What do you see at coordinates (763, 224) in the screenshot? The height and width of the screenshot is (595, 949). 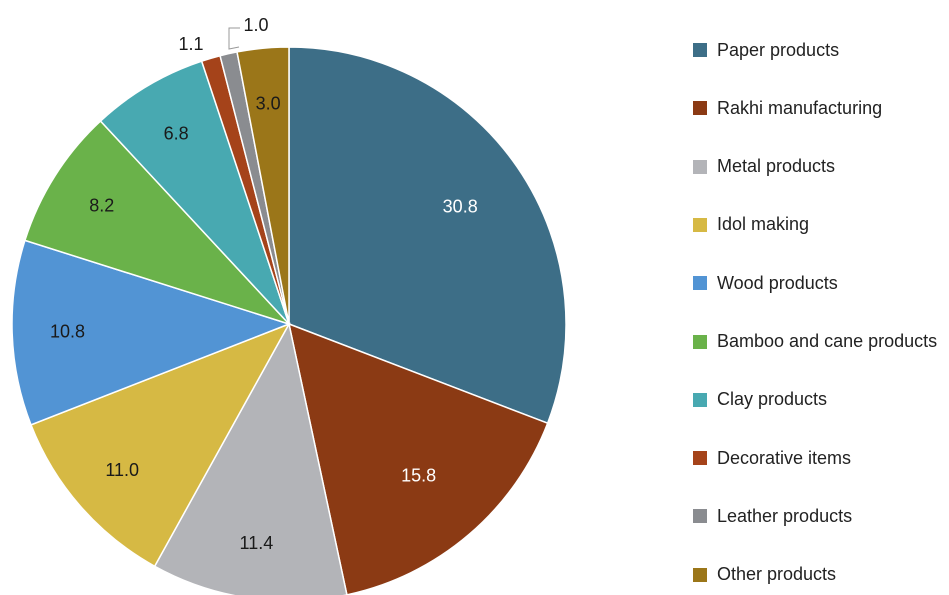 I see `legend-label: Idol making` at bounding box center [763, 224].